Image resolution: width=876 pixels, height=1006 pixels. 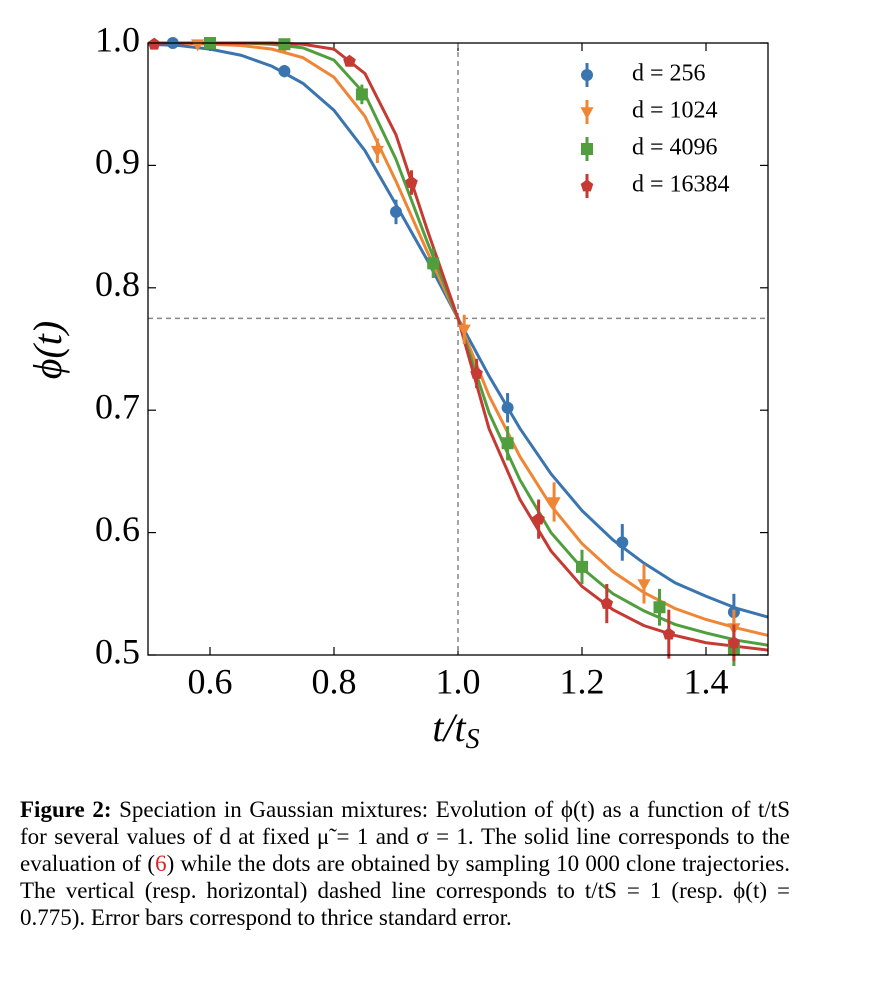 I want to click on x-tick-label: 1.2, so click(x=582, y=681).